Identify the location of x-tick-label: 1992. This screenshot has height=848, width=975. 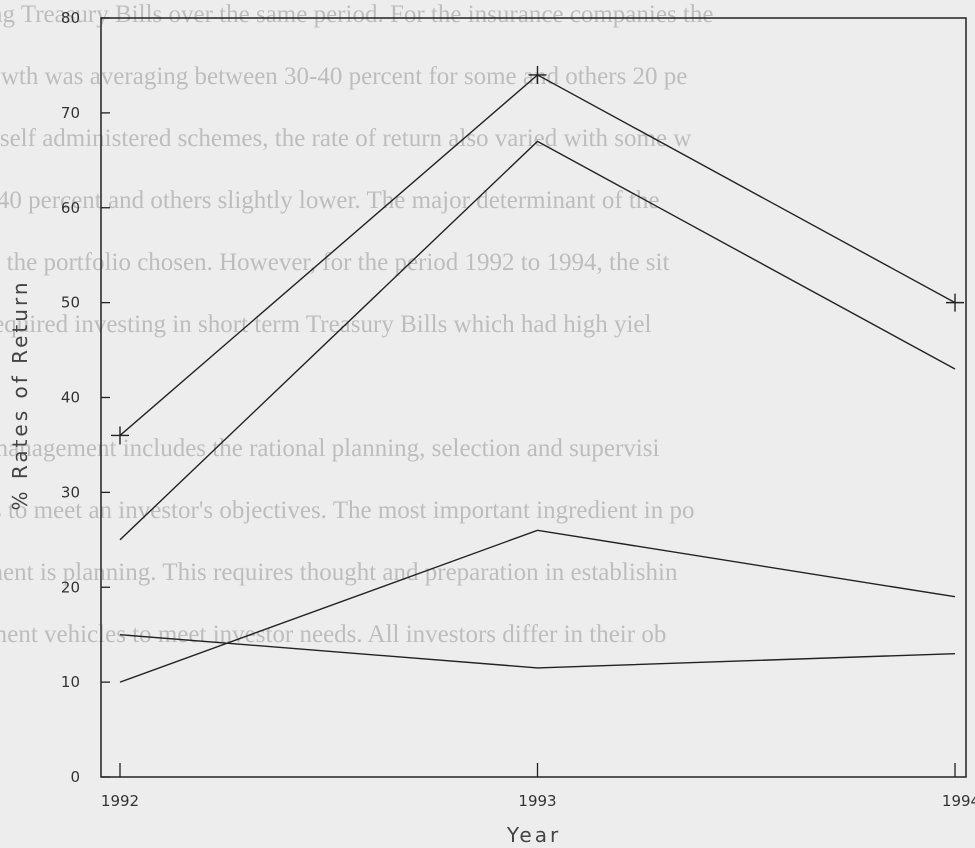
(120, 801).